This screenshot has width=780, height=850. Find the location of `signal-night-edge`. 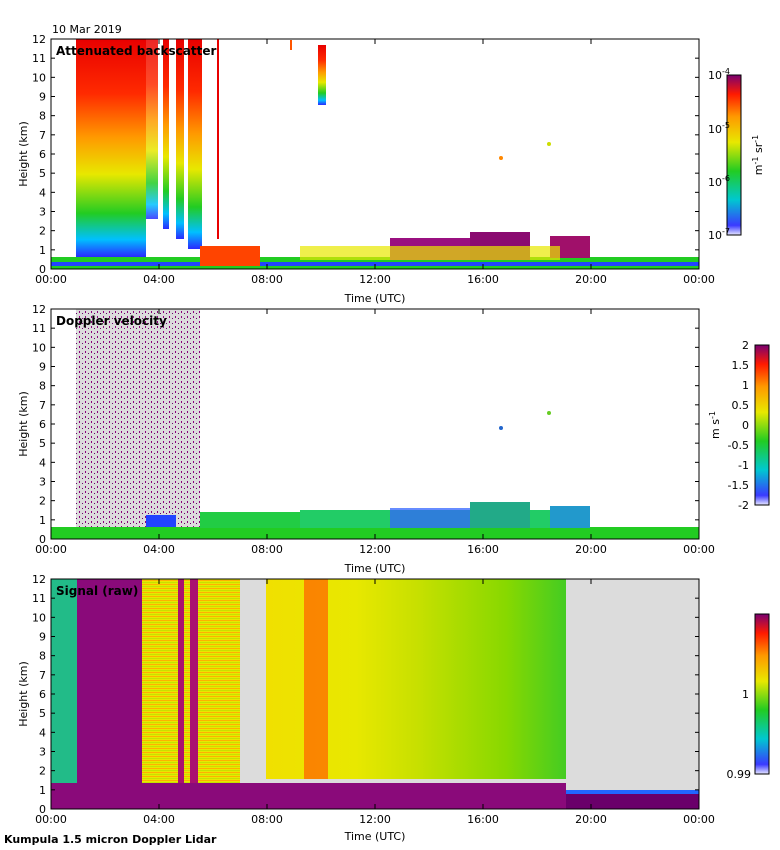

signal-night-edge is located at coordinates (64, 688).